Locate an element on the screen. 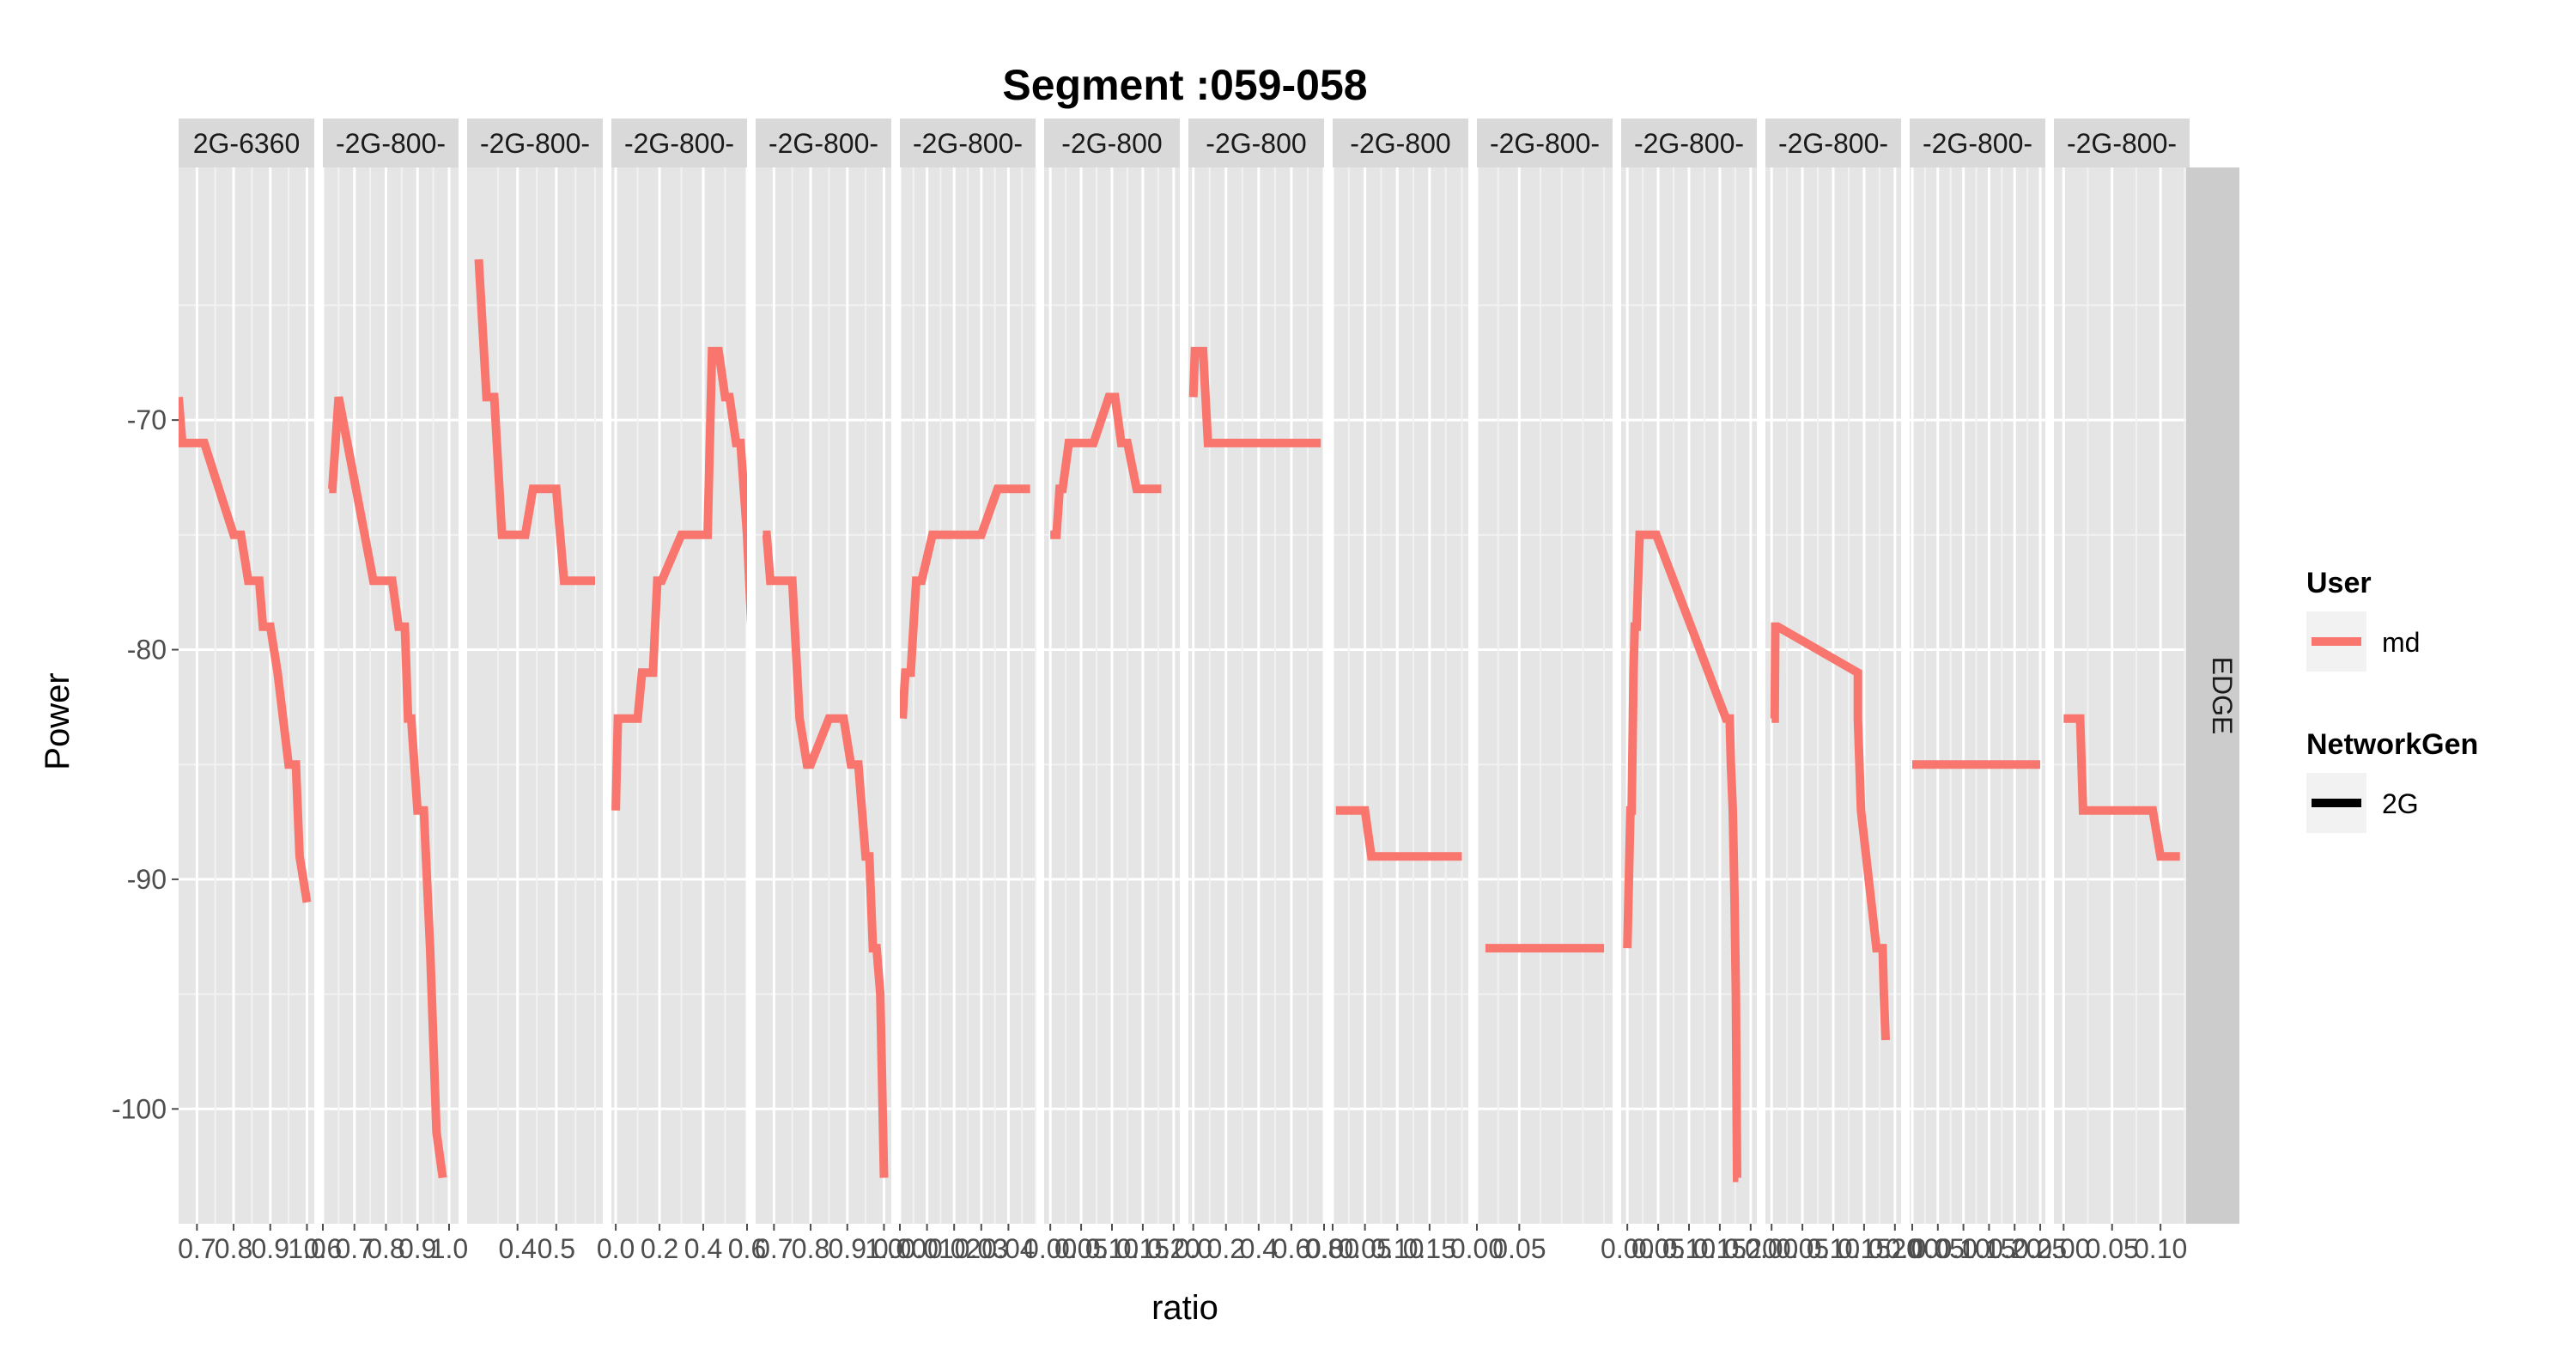  x-tick-label: 0.4 is located at coordinates (517, 1248).